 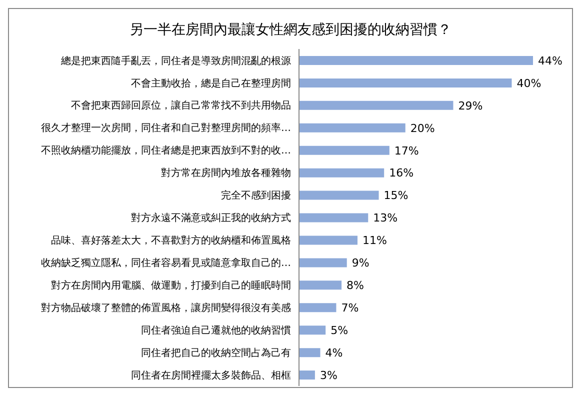 What do you see at coordinates (226, 173) in the screenshot?
I see `y-tick-label: 對方常在房間內堆放各種雜物` at bounding box center [226, 173].